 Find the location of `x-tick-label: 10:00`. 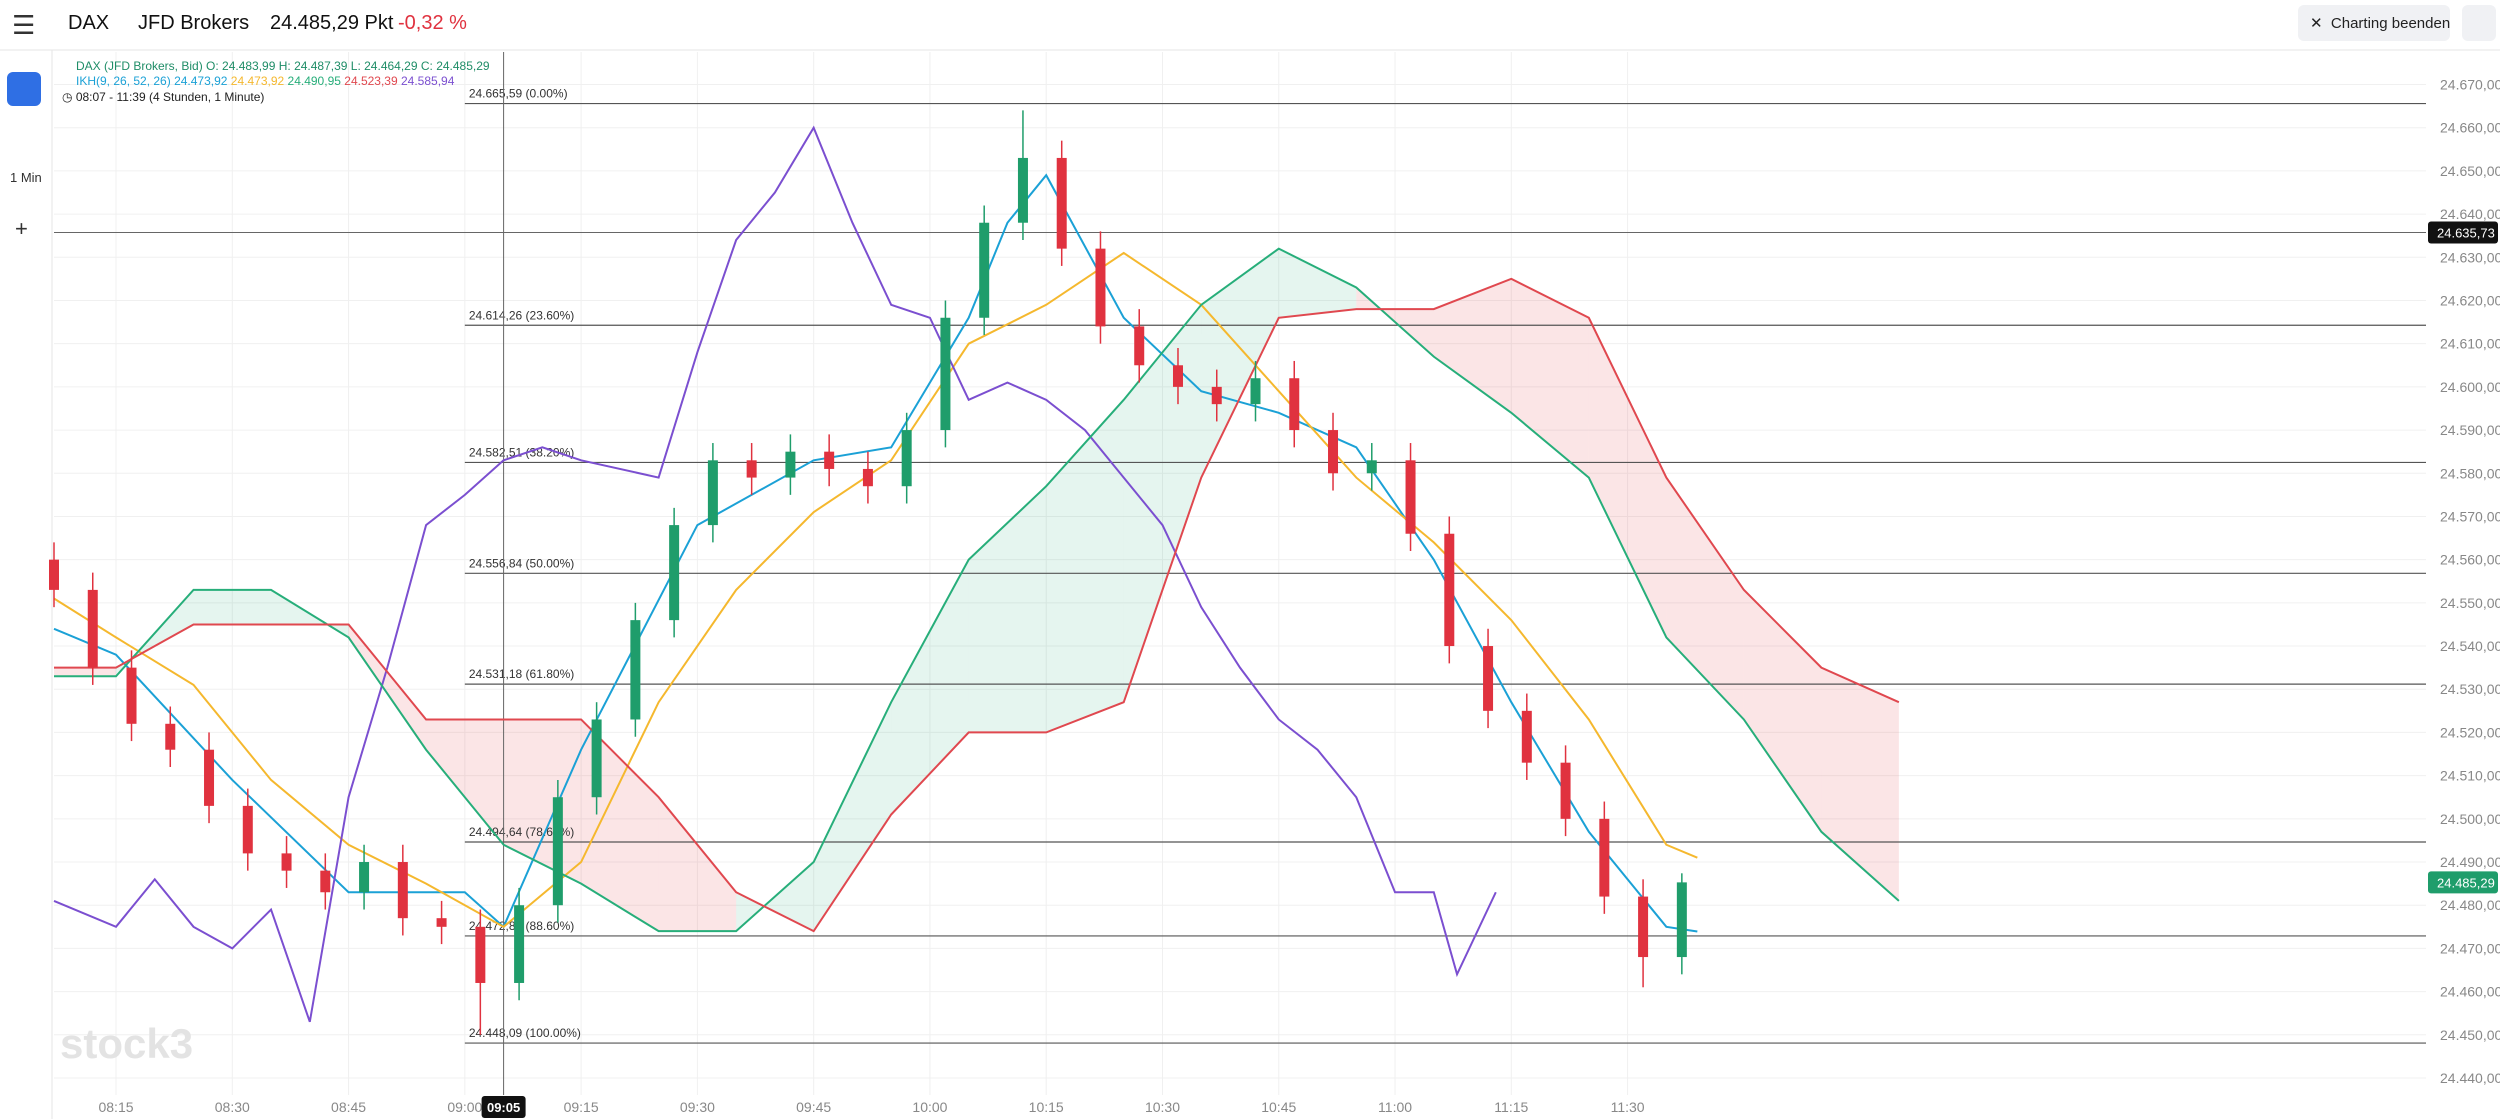

x-tick-label: 10:00 is located at coordinates (929, 1107).